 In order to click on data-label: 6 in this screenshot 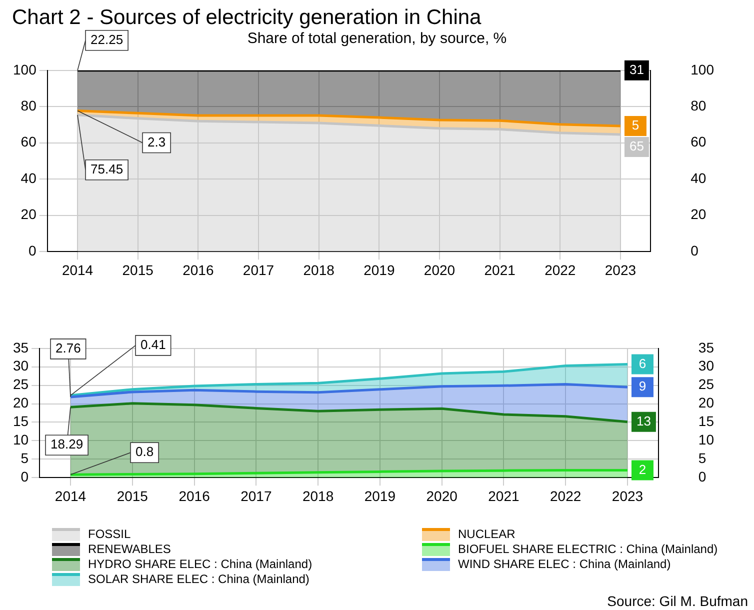, I will do `click(642, 363)`.